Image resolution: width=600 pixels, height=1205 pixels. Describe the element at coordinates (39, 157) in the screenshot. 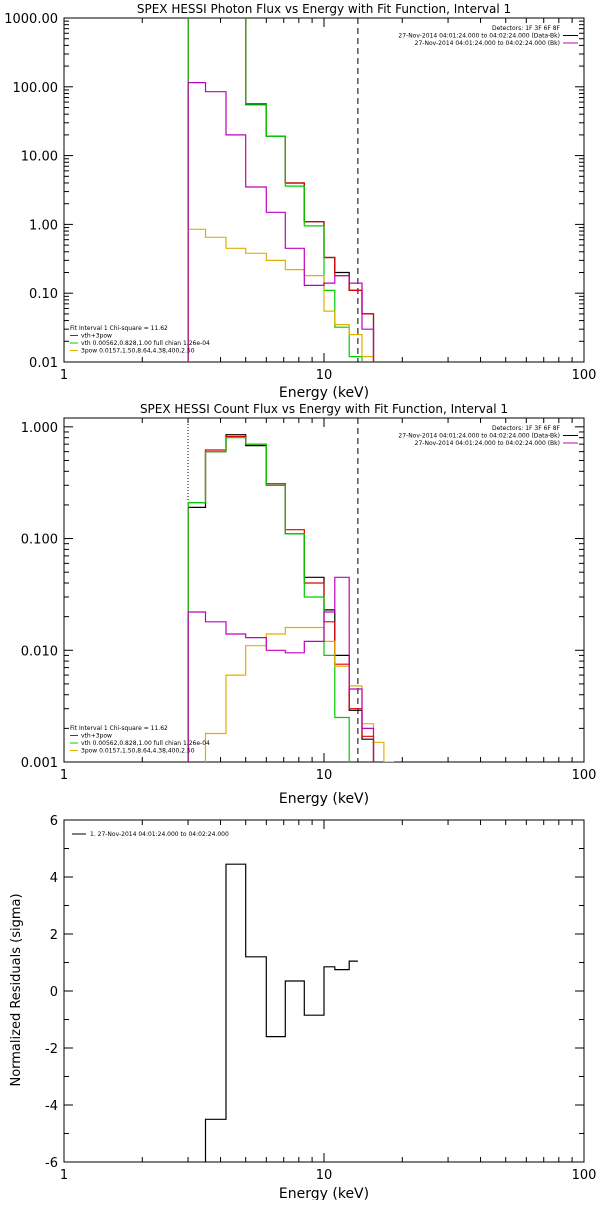

I see `y-tick-label: 10.00` at that location.